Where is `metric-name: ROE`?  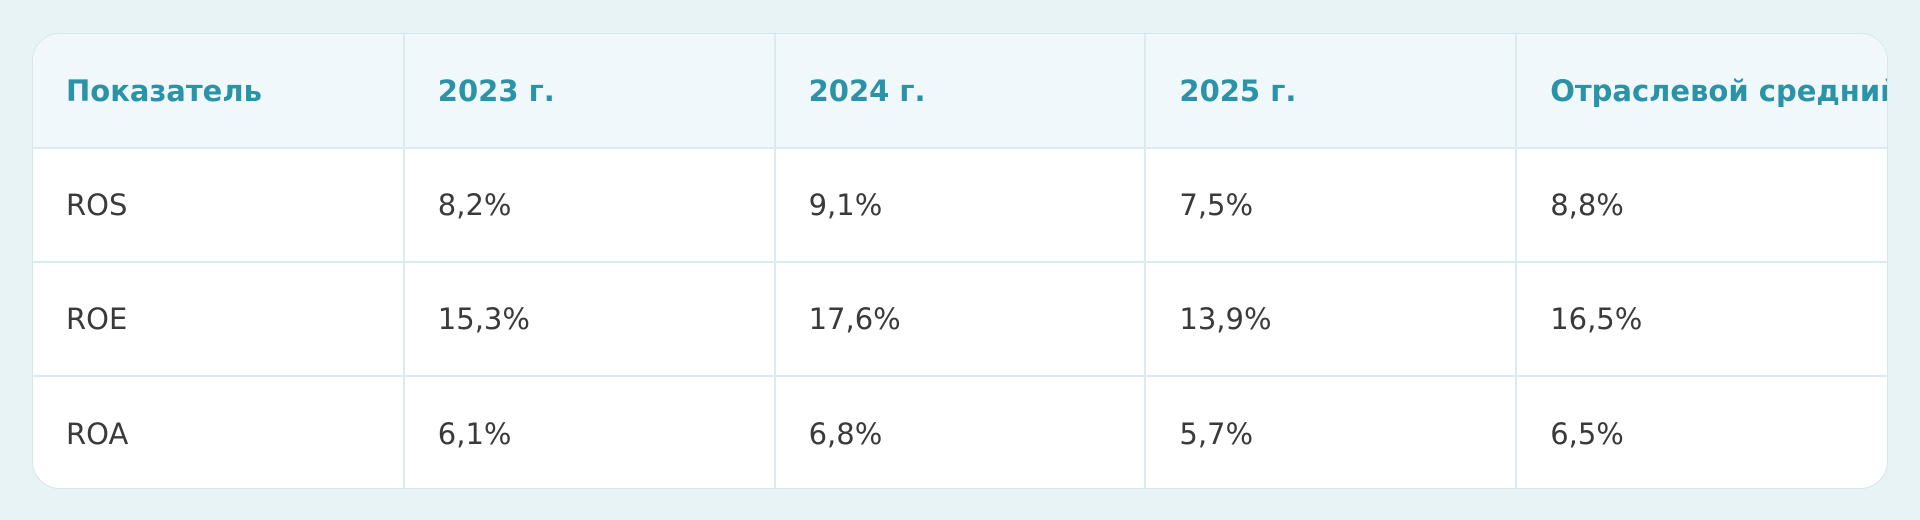 metric-name: ROE is located at coordinates (219, 319).